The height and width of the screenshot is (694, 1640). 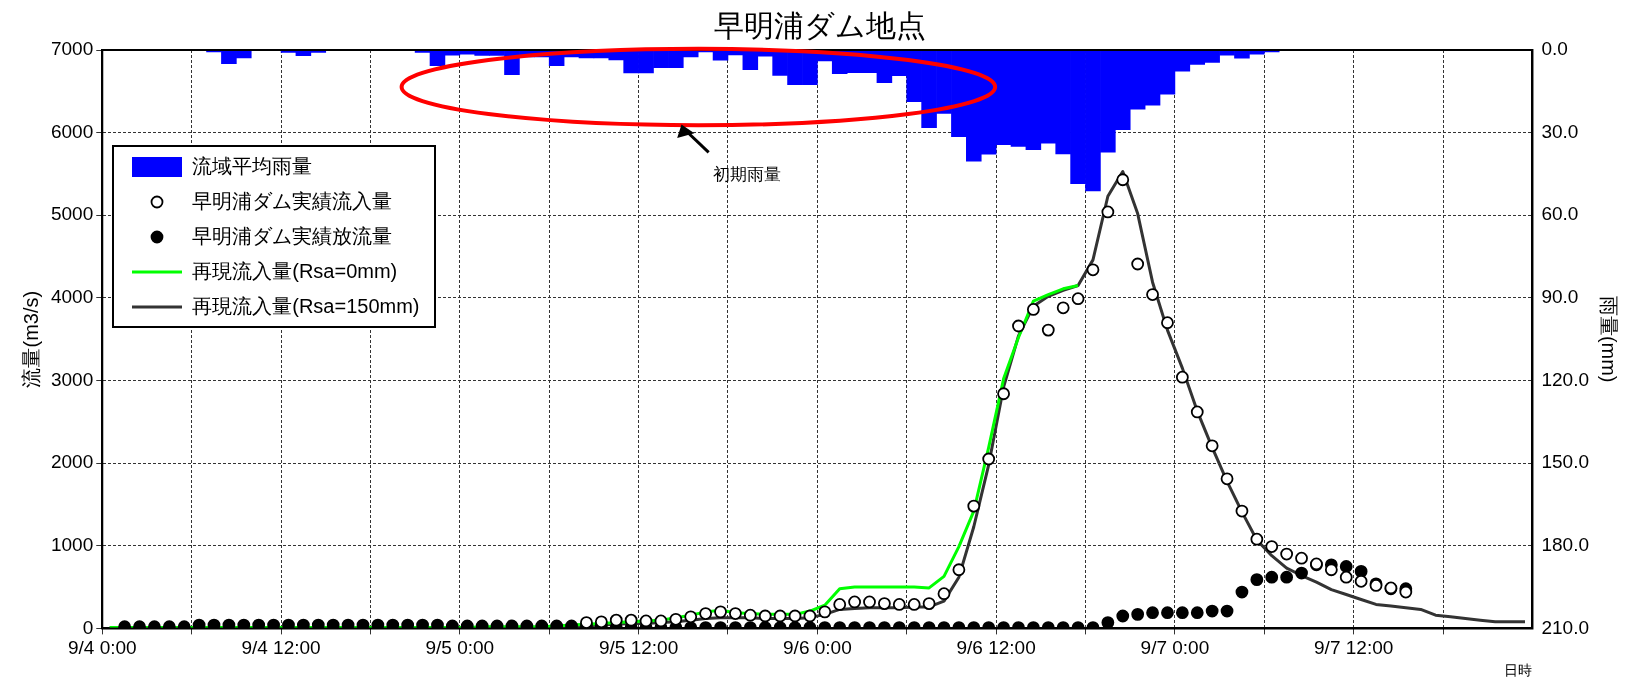 What do you see at coordinates (72, 49) in the screenshot?
I see `y-tick-label: 7000` at bounding box center [72, 49].